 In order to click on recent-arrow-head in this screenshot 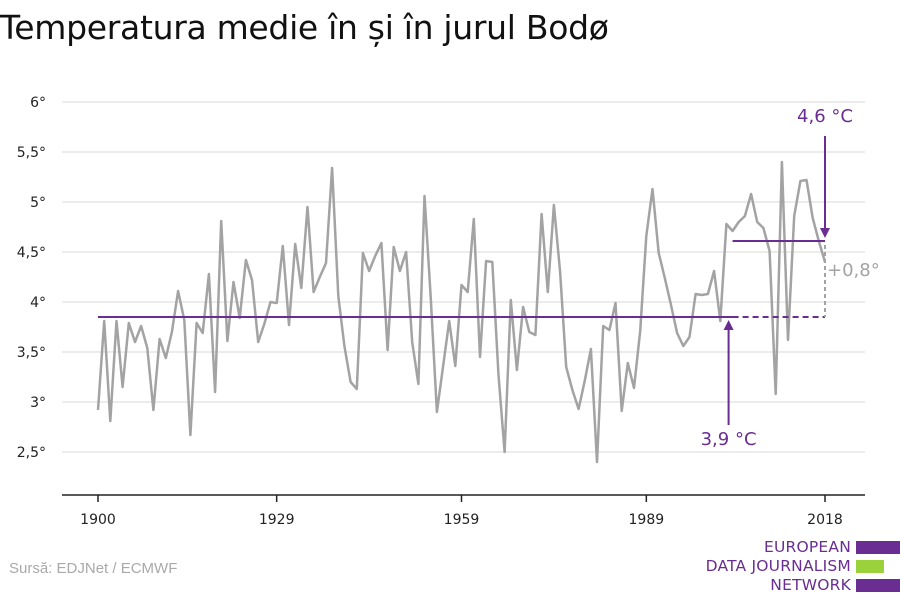, I will do `click(825, 233)`.